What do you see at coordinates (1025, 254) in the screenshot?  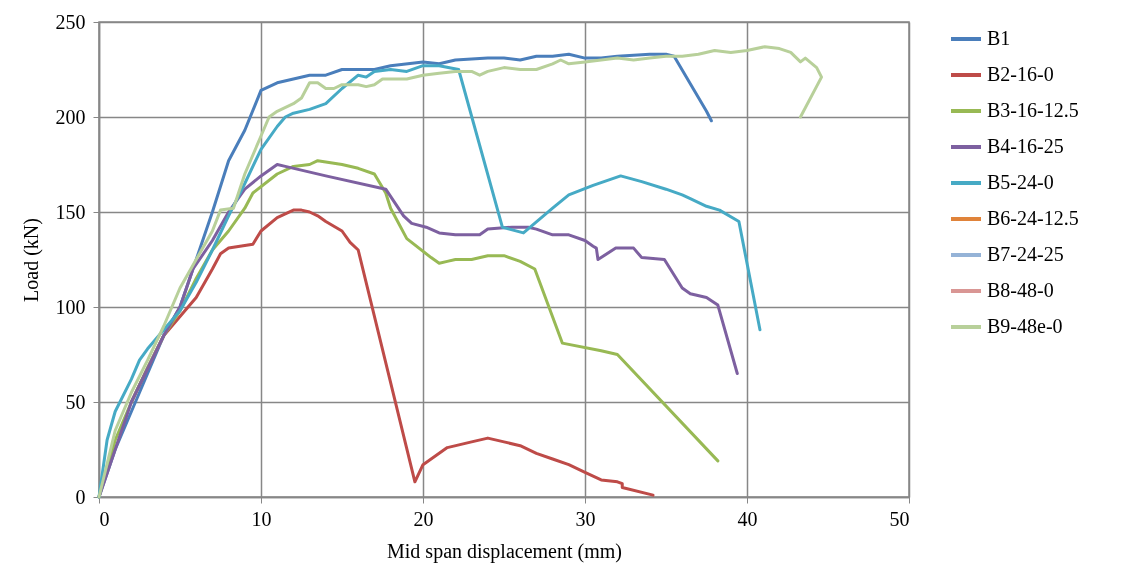 I see `legend-label: B7-24-25` at bounding box center [1025, 254].